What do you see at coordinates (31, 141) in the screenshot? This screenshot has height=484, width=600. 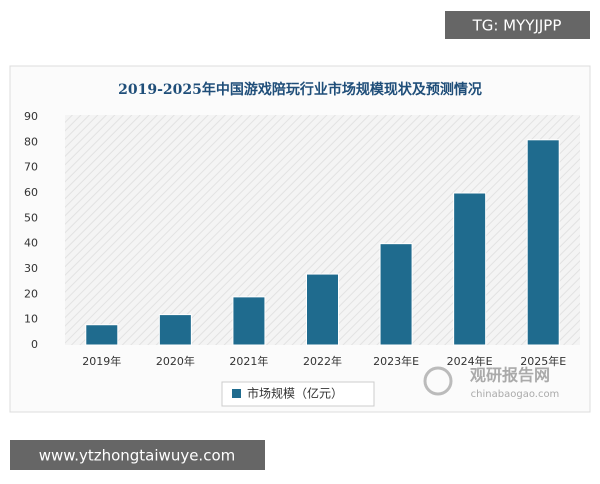 I see `y-tick-label: 80` at bounding box center [31, 141].